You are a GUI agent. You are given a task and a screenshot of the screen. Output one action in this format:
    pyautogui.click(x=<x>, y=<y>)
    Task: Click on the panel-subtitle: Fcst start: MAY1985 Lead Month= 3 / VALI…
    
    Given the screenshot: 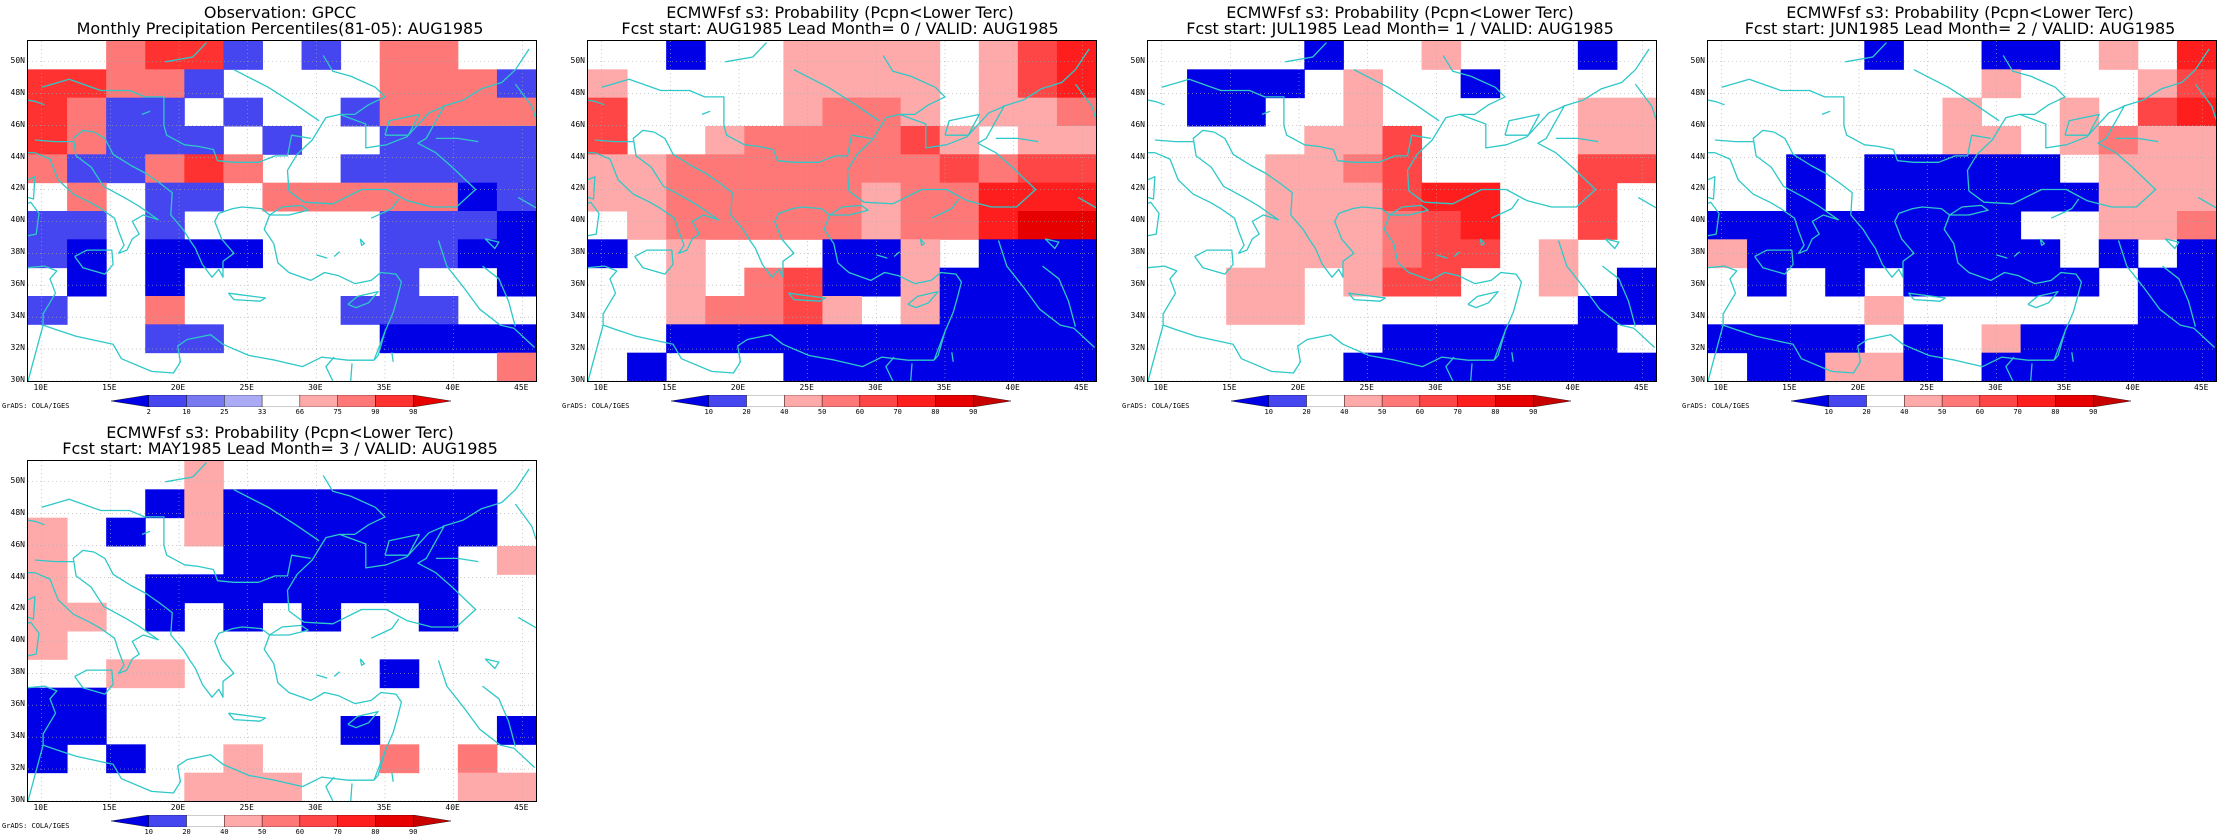 What is the action you would take?
    pyautogui.click(x=280, y=448)
    